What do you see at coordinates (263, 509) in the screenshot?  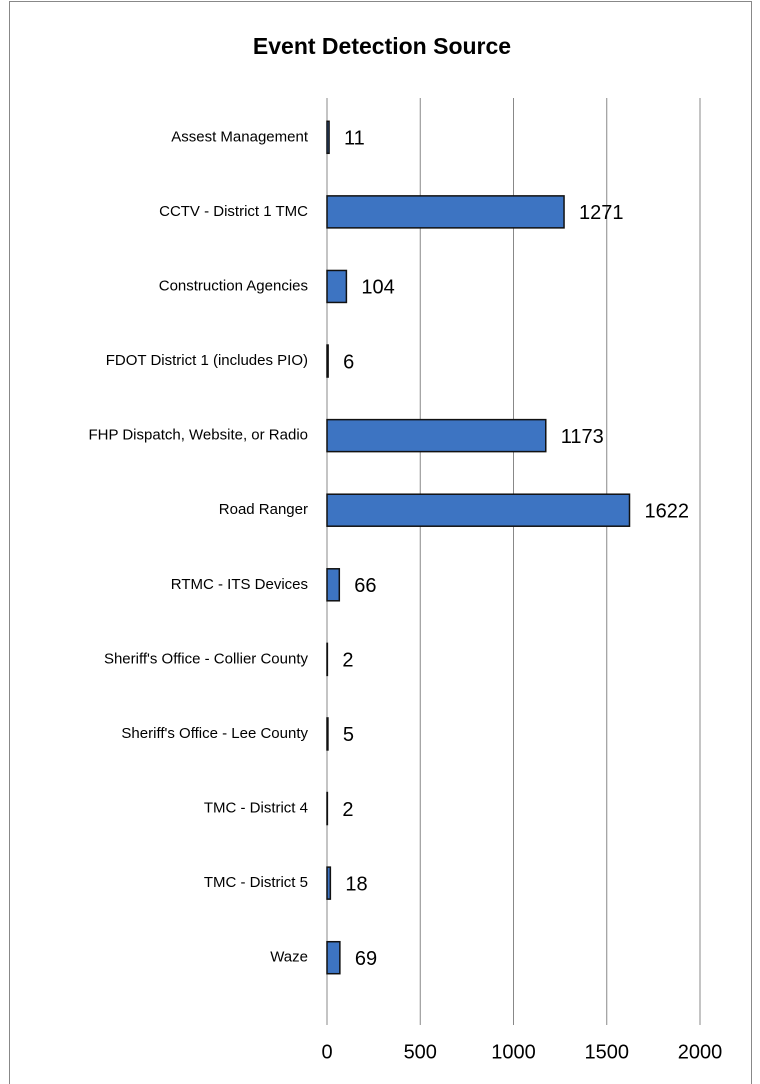 I see `y-tick-label: Road Ranger` at bounding box center [263, 509].